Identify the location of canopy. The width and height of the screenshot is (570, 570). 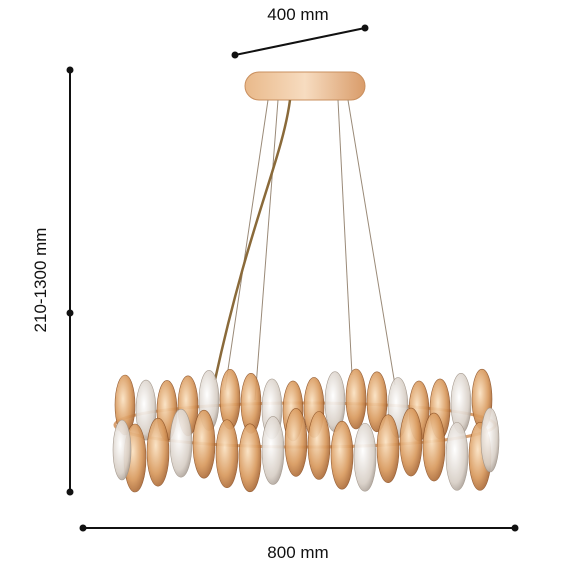
(305, 86).